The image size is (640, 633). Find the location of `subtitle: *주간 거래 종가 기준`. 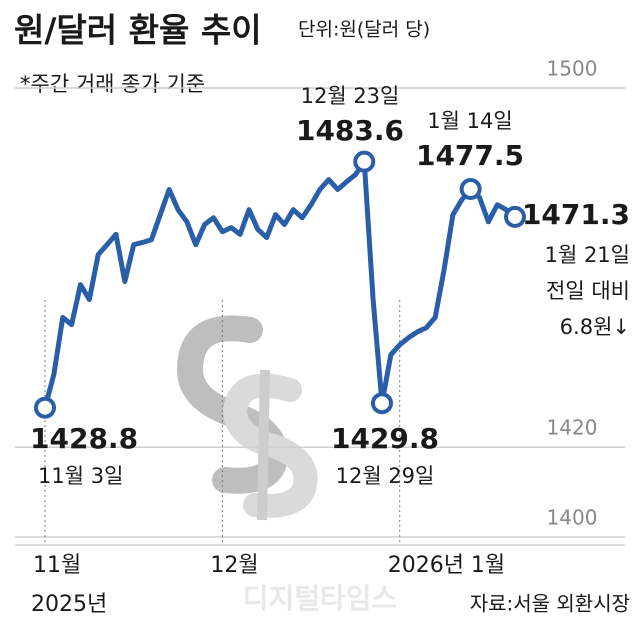

subtitle: *주간 거래 종가 기준 is located at coordinates (112, 84).